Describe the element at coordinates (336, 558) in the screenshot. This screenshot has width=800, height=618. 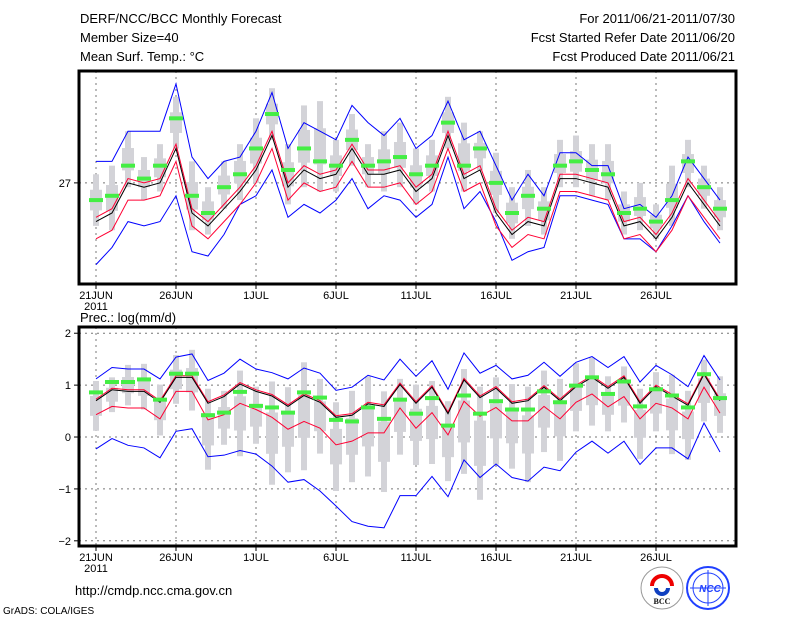
I see `x-tick-label: 6JUL` at that location.